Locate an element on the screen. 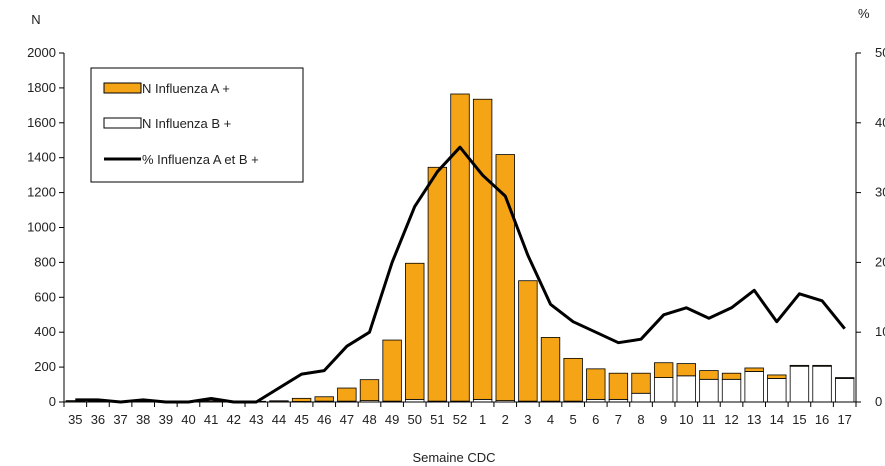 This screenshot has height=466, width=885. y-tick-label: 800 is located at coordinates (45, 261).